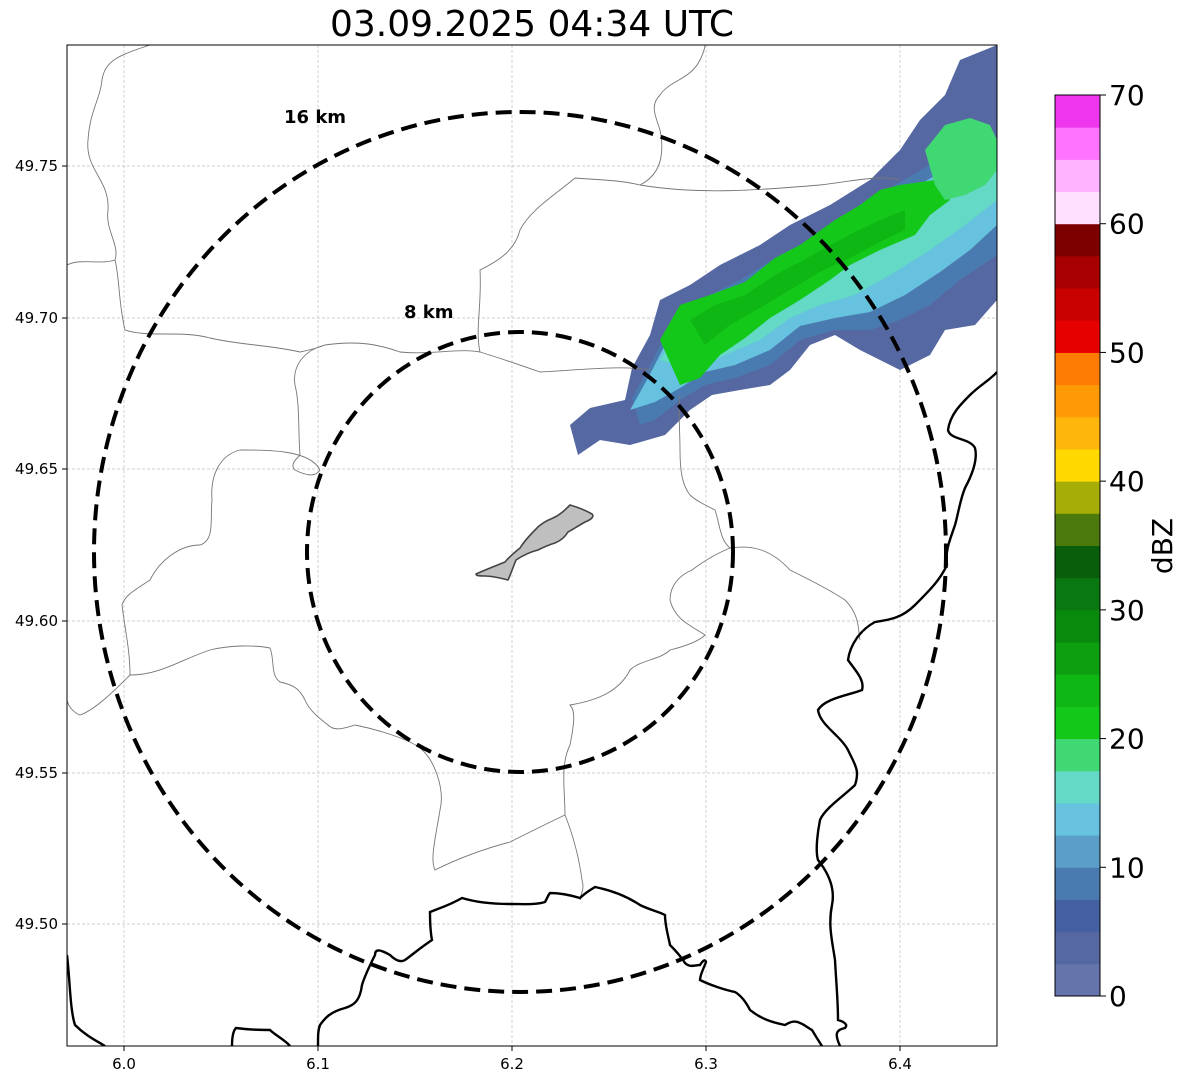 The image size is (1188, 1084). I want to click on radar-echo-band, so click(783, 250).